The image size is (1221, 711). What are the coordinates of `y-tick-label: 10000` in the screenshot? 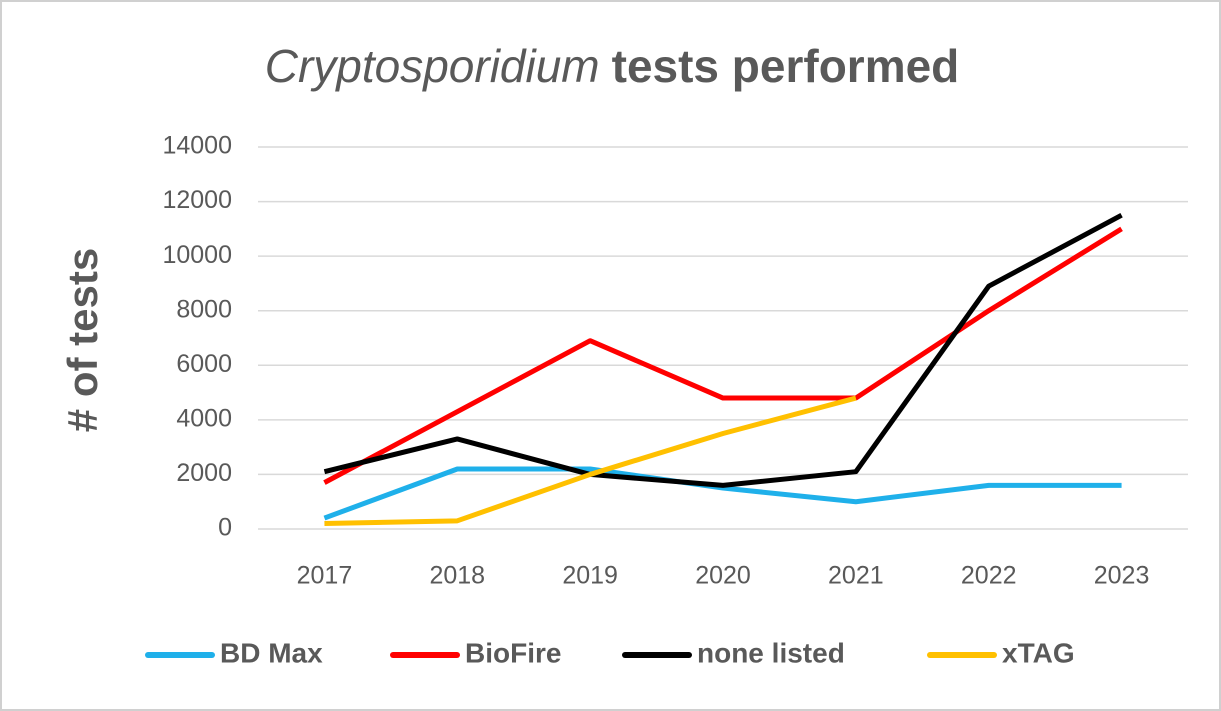 It's located at (197, 255).